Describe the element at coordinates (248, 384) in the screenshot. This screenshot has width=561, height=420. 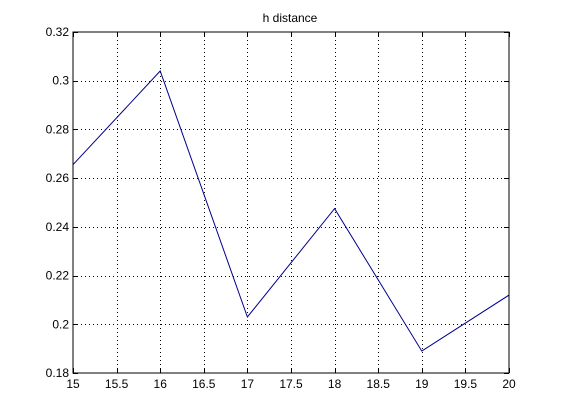
I see `x-tick-label: 17` at that location.